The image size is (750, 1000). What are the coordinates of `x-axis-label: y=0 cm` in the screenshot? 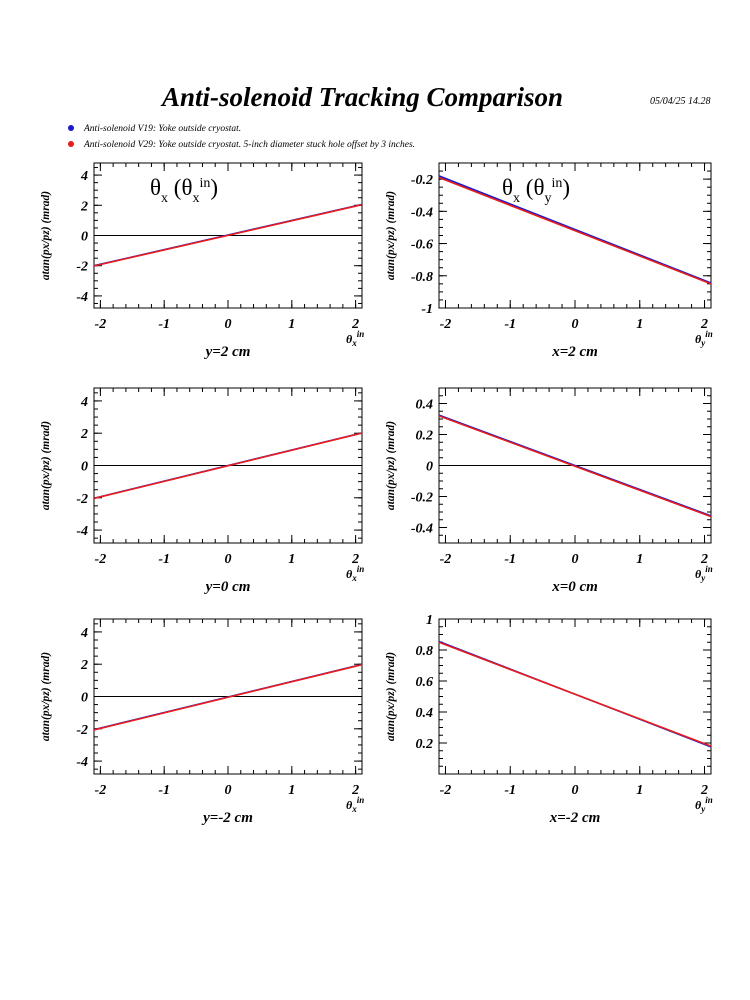 It's located at (227, 587).